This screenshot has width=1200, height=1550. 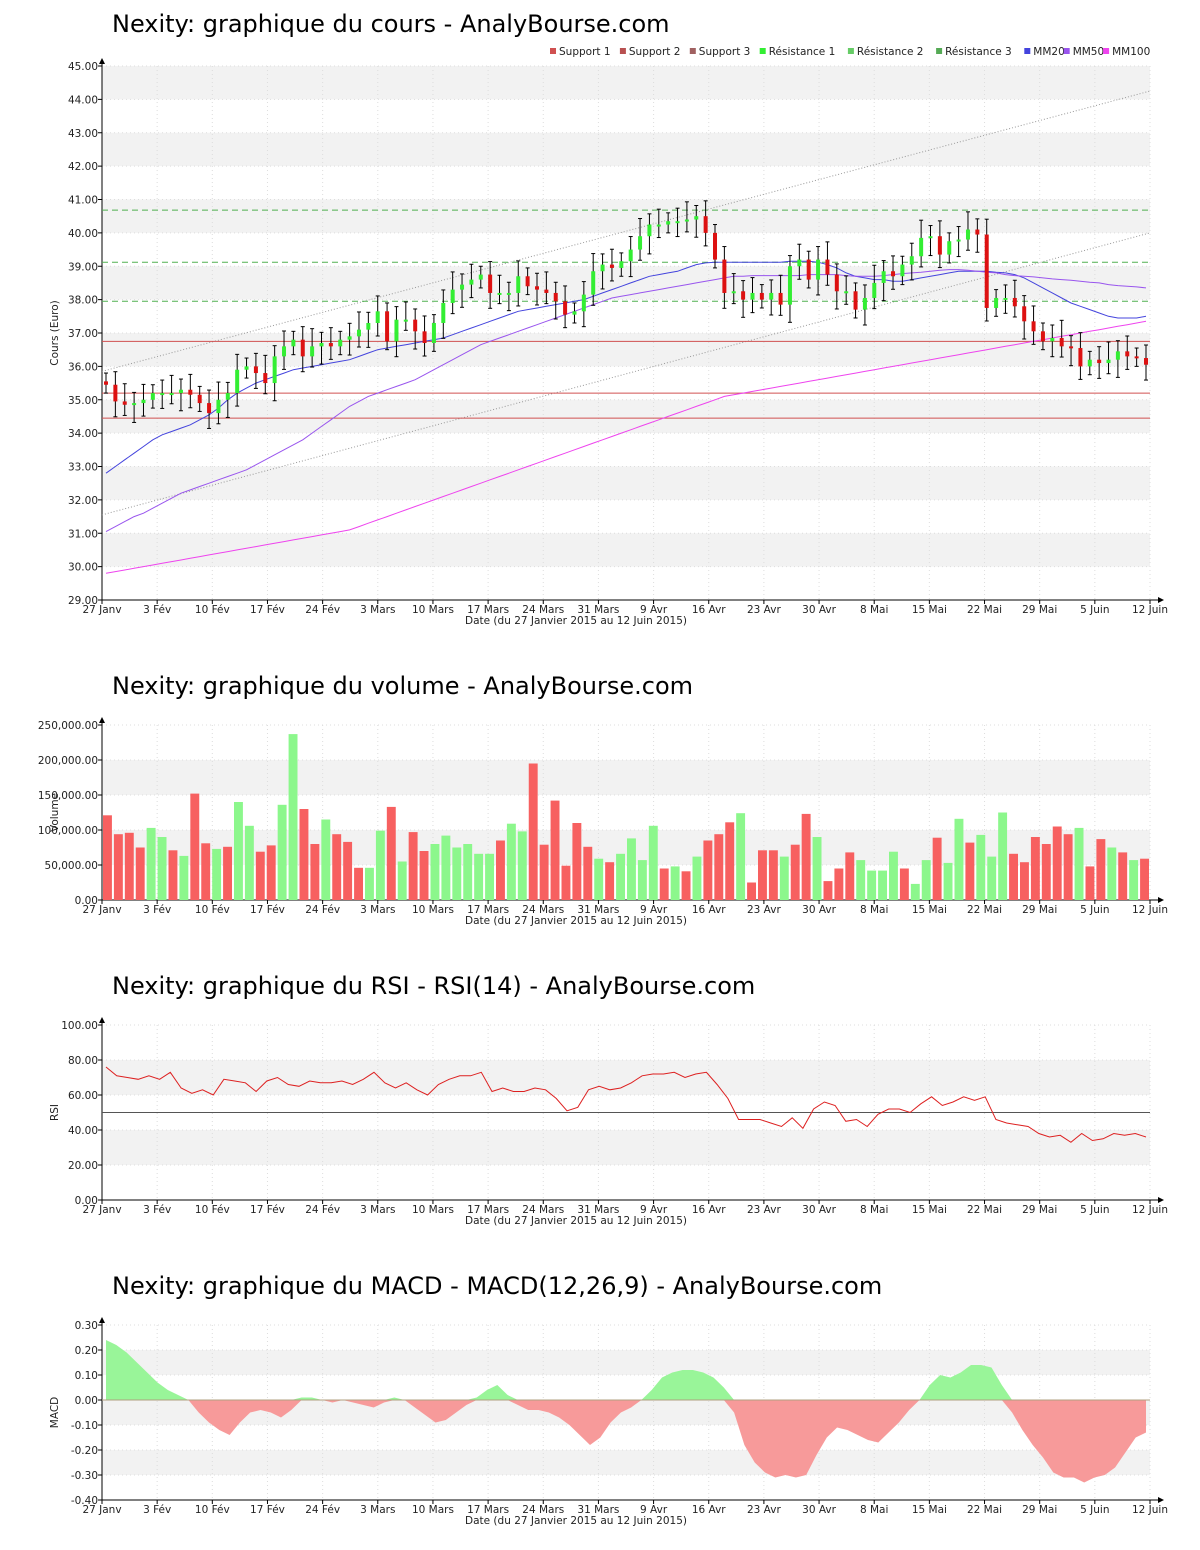 What do you see at coordinates (267, 610) in the screenshot?
I see `price-xtick-label: 17 Fév` at bounding box center [267, 610].